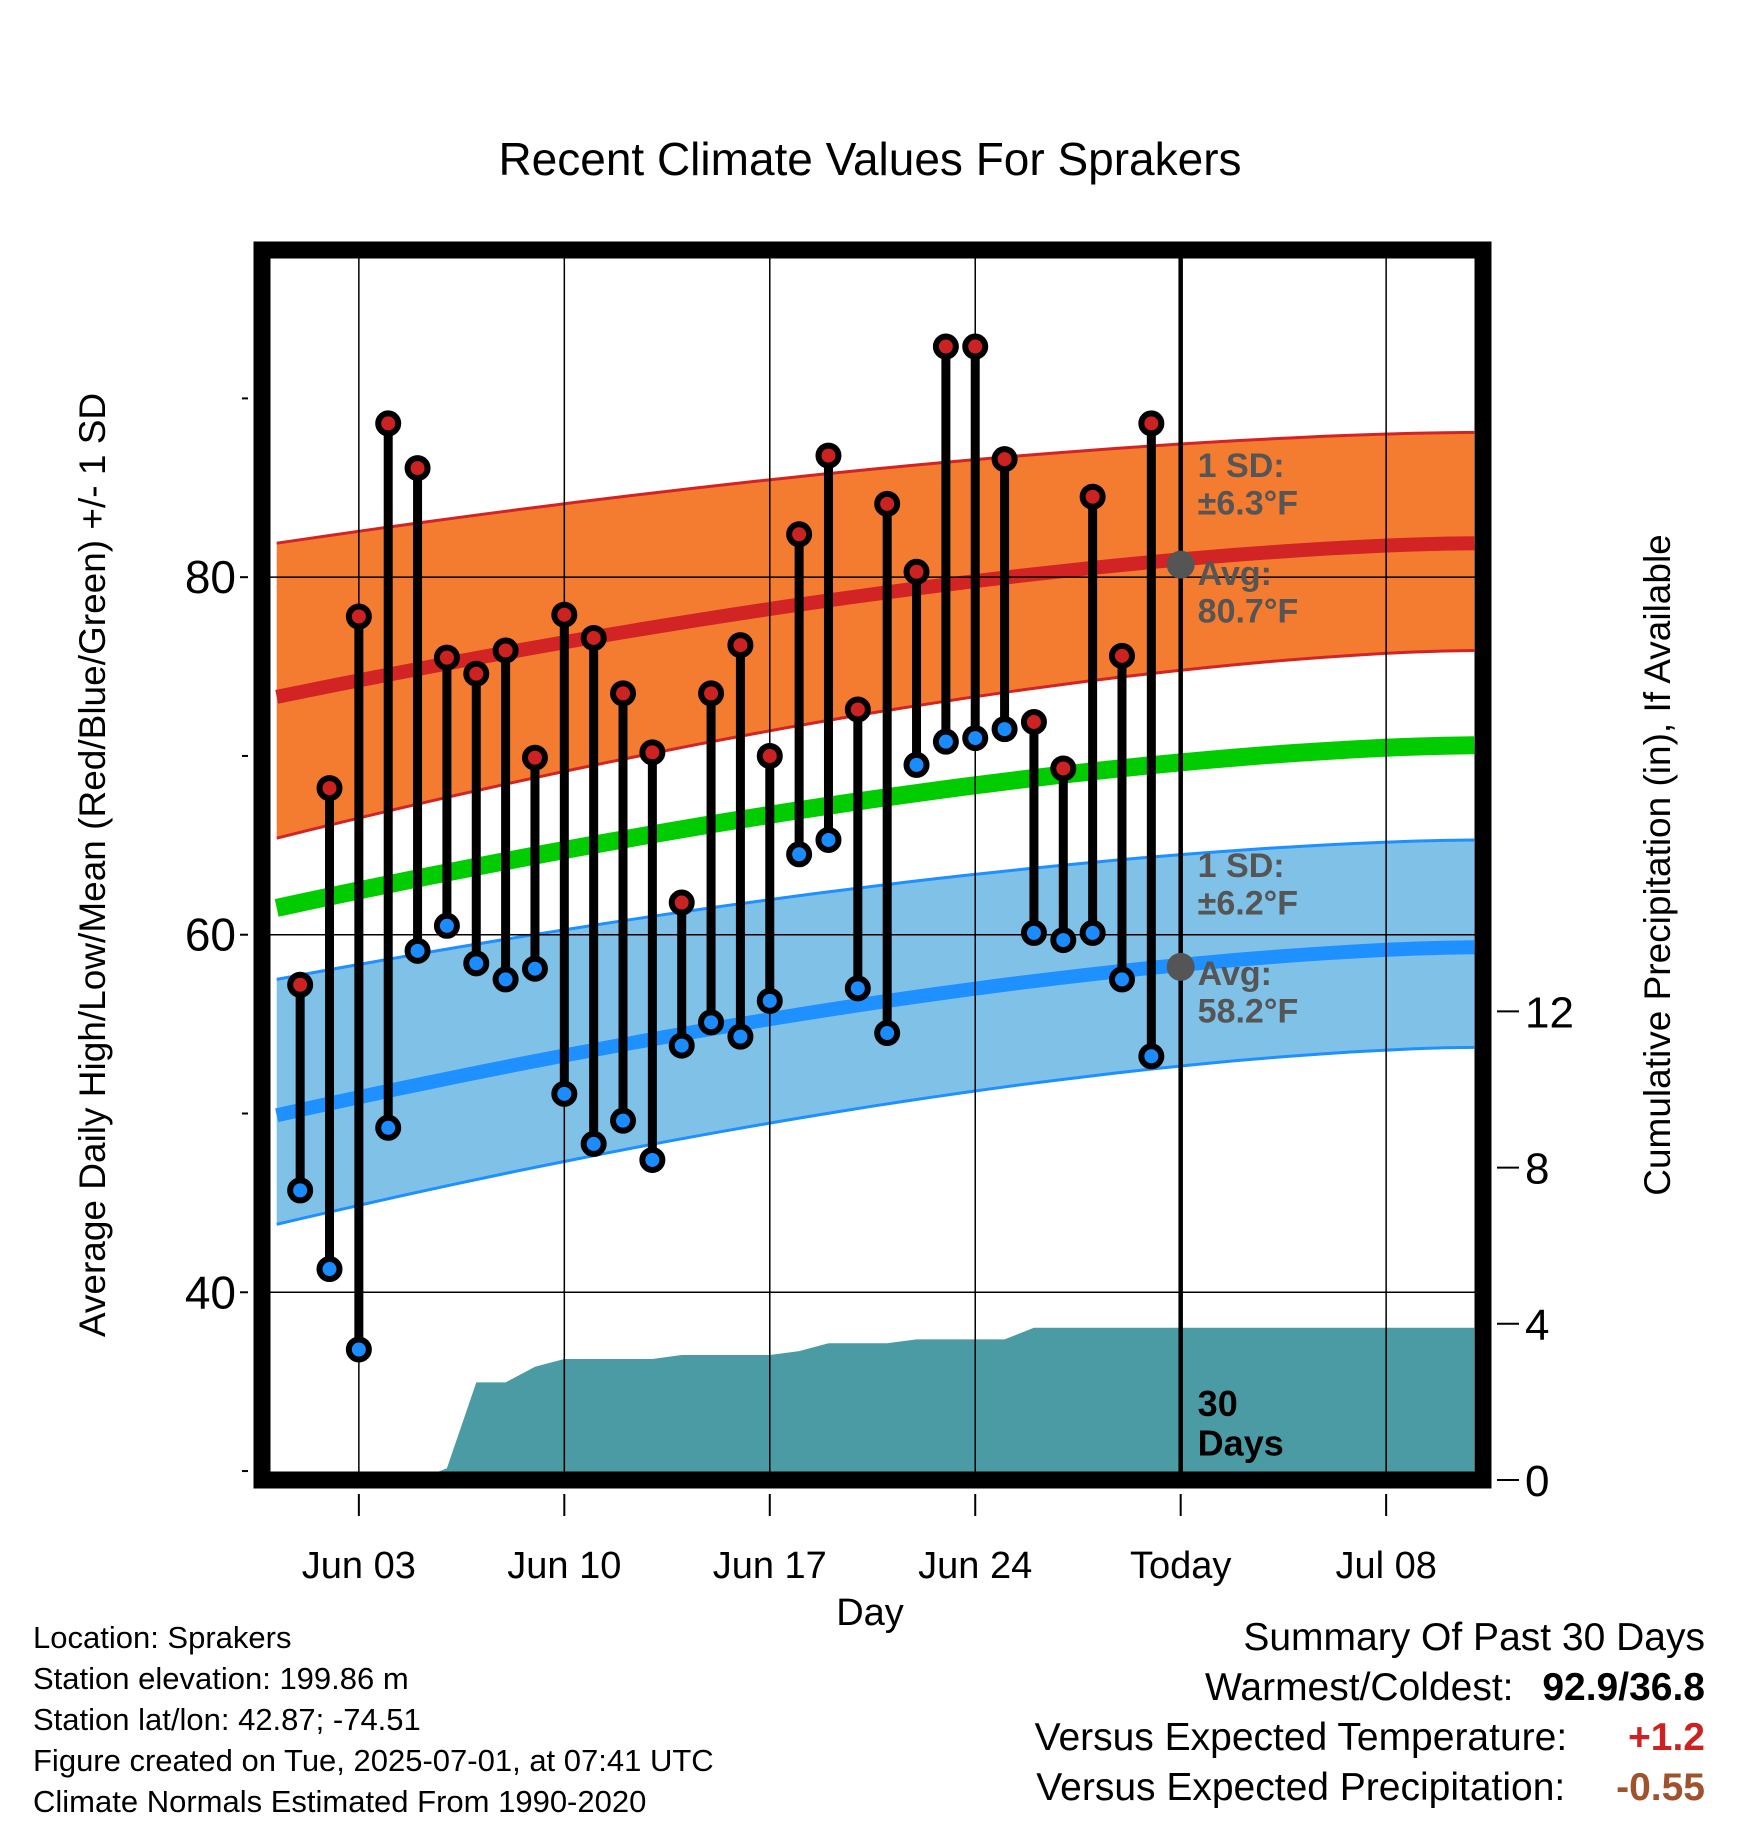 This screenshot has width=1748, height=1828. Describe the element at coordinates (210, 935) in the screenshot. I see `y-tick-label-left: 60` at that location.